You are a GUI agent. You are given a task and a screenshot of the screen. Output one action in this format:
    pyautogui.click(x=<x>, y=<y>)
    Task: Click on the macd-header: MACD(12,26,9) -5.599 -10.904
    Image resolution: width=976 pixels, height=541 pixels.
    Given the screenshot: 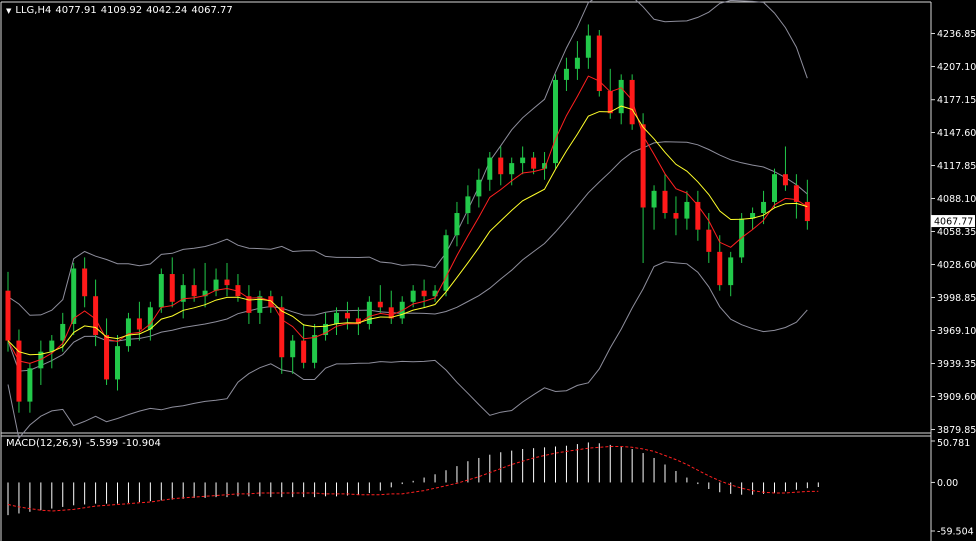 What is the action you would take?
    pyautogui.click(x=85, y=443)
    